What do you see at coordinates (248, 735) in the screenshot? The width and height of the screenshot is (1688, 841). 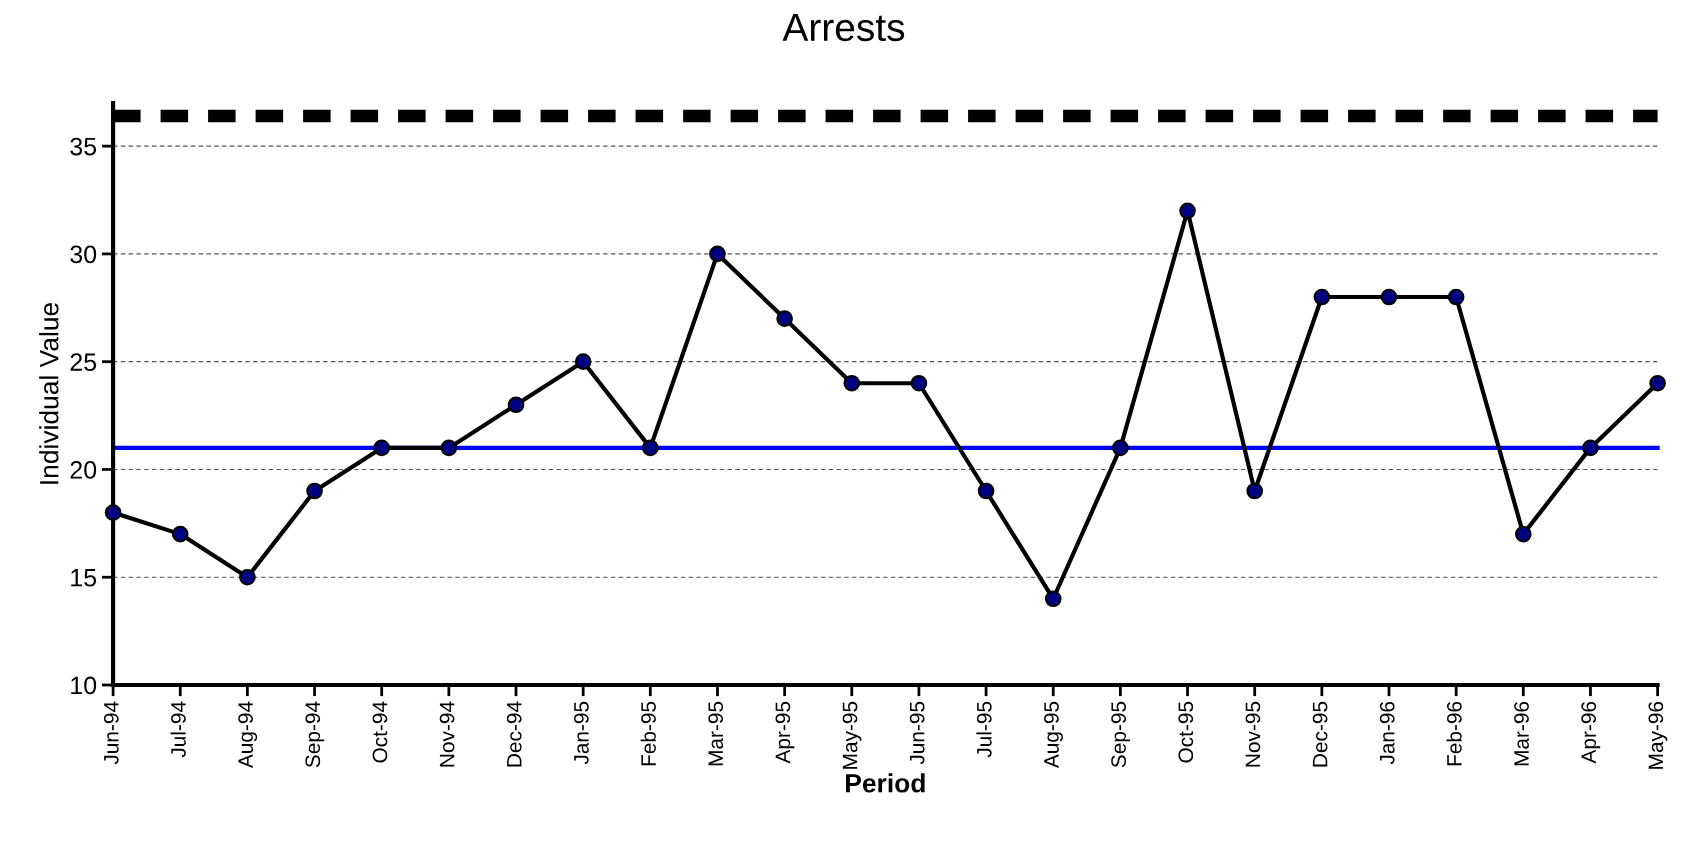 I see `x-tick-label: Aug-94` at bounding box center [248, 735].